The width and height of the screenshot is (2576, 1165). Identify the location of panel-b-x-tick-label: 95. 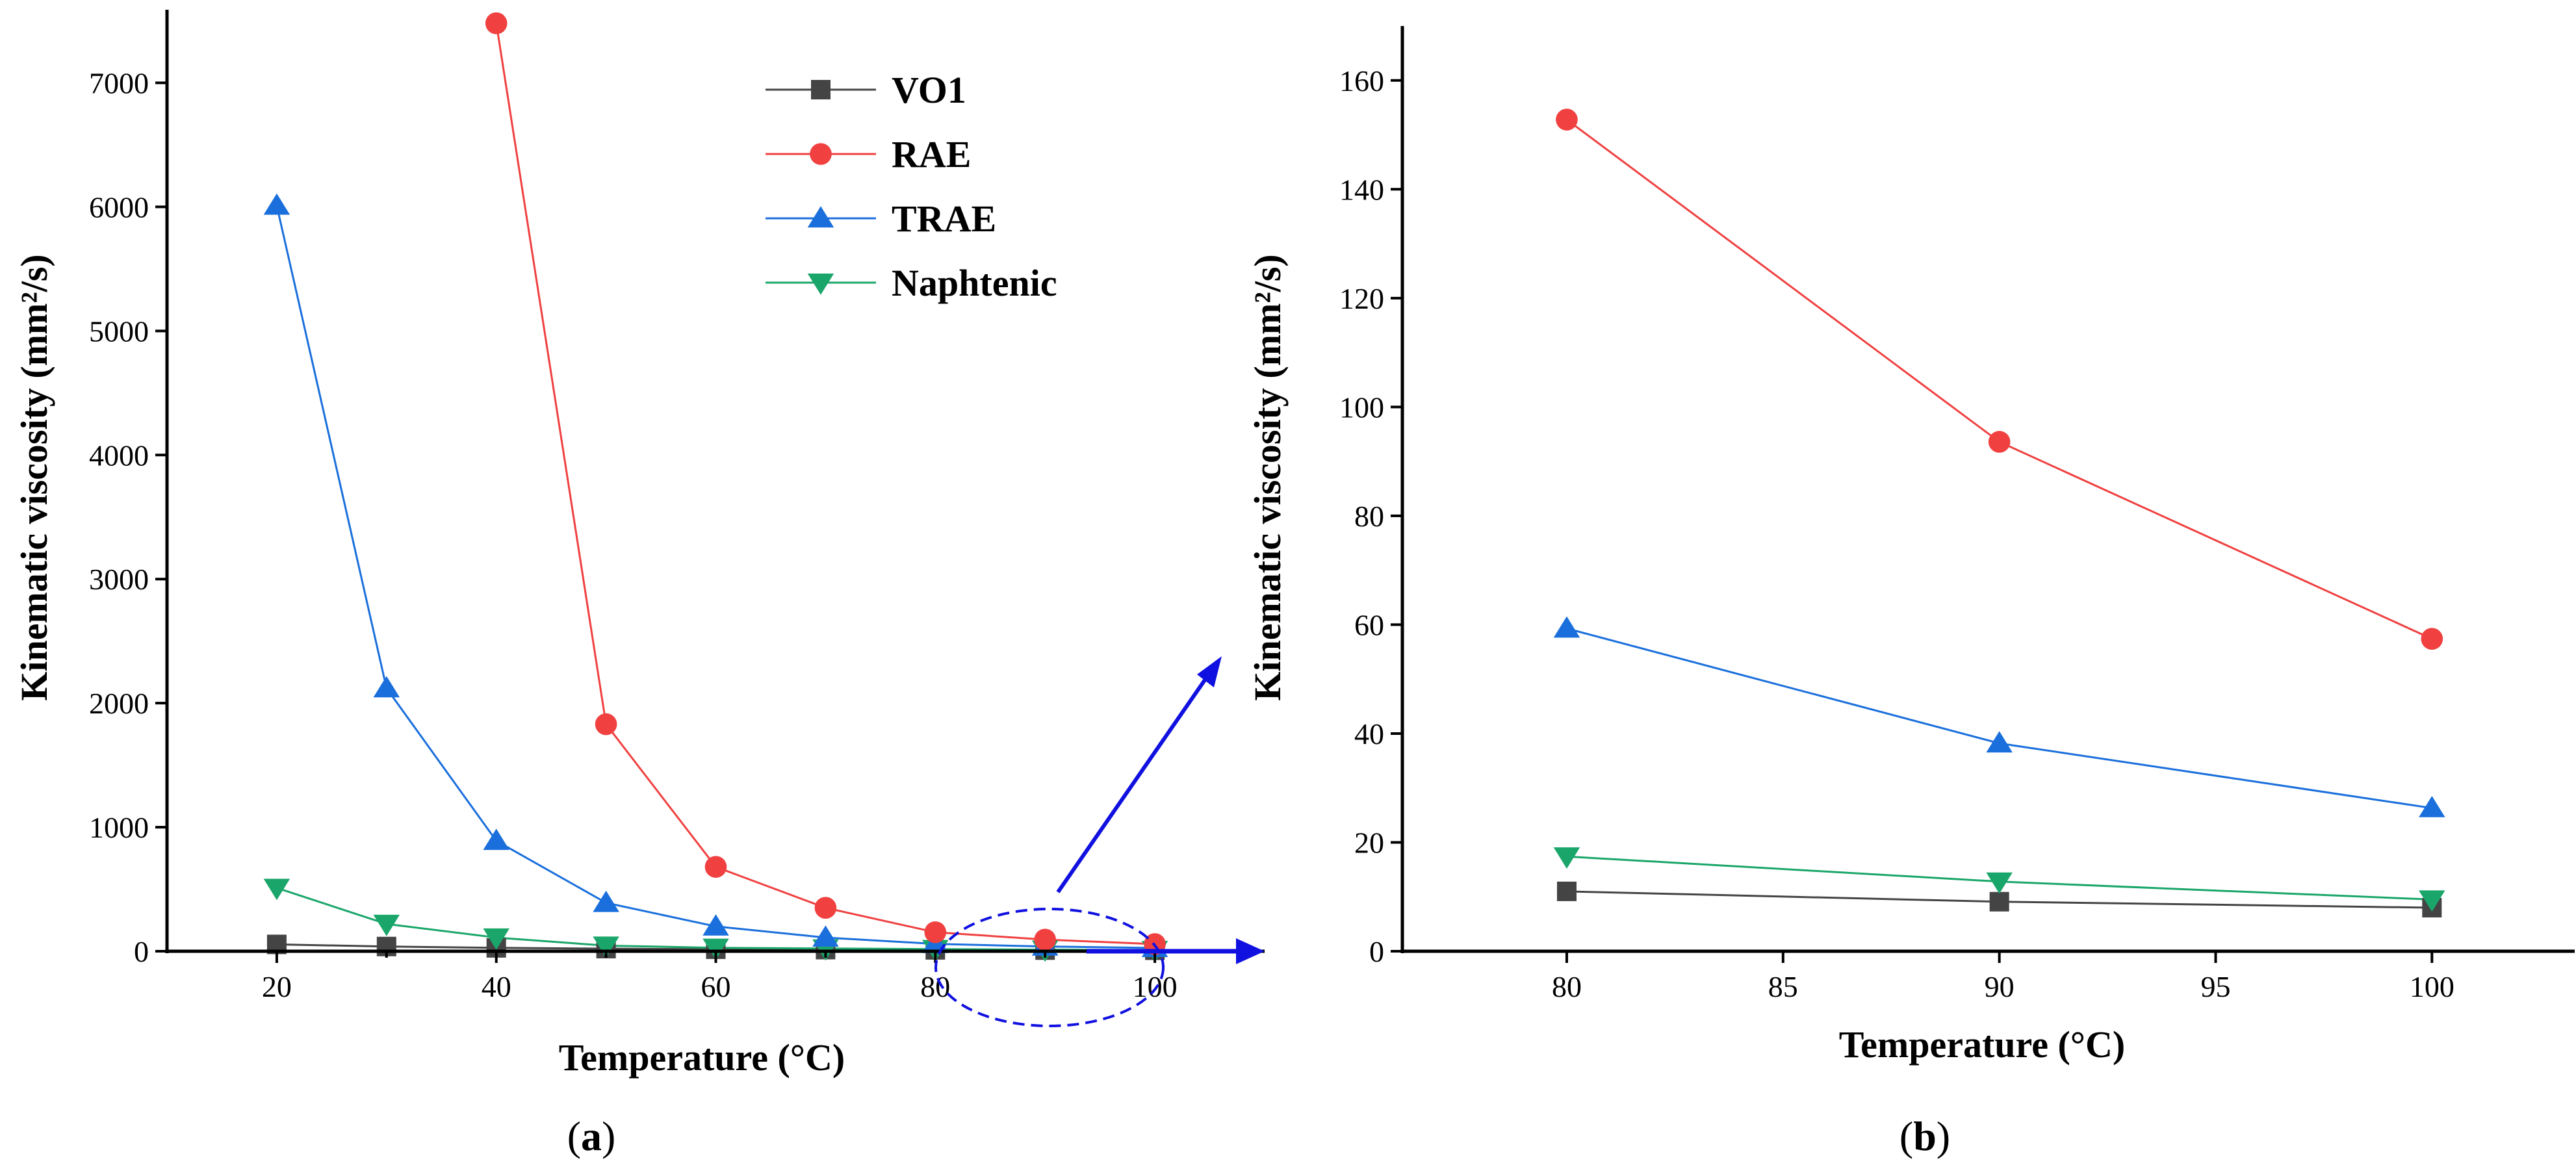
(2215, 986).